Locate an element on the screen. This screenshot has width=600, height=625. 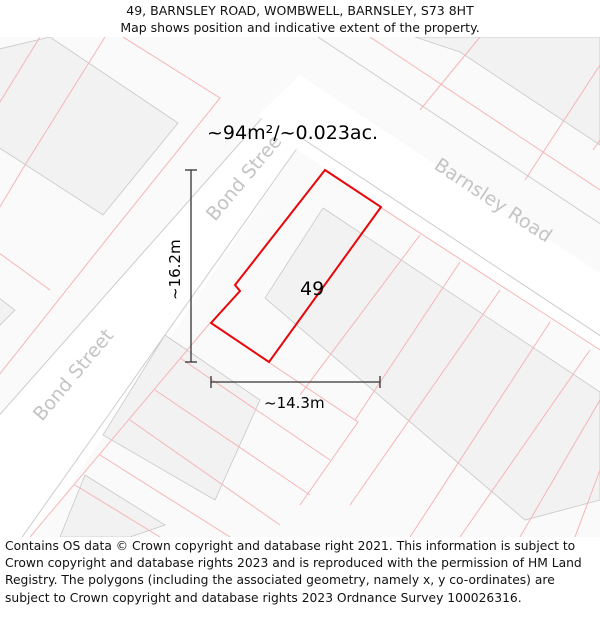
property-boundary is located at coordinates (296, 266).